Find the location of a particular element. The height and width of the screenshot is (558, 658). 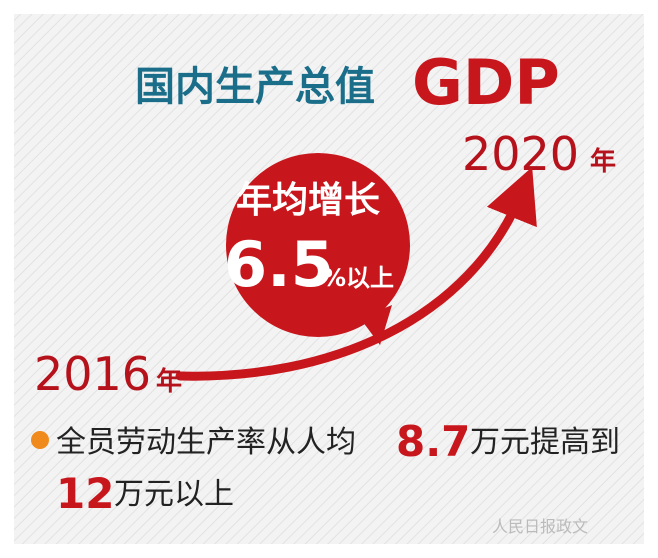

note-middle: 万元提高到 is located at coordinates (545, 442).